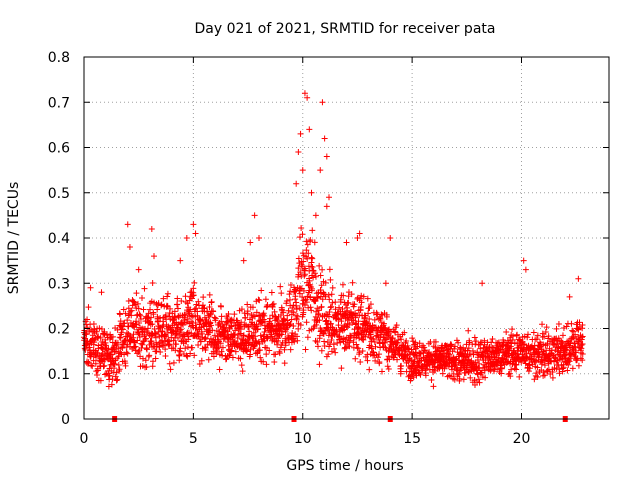 Image resolution: width=640 pixels, height=480 pixels. Describe the element at coordinates (59, 330) in the screenshot. I see `y-tick-label: 0.2` at that location.